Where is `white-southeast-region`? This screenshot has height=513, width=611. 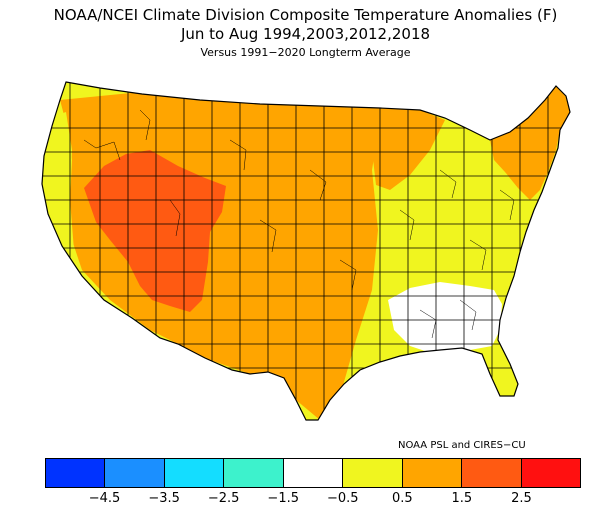
white-southeast-region is located at coordinates (445, 317).